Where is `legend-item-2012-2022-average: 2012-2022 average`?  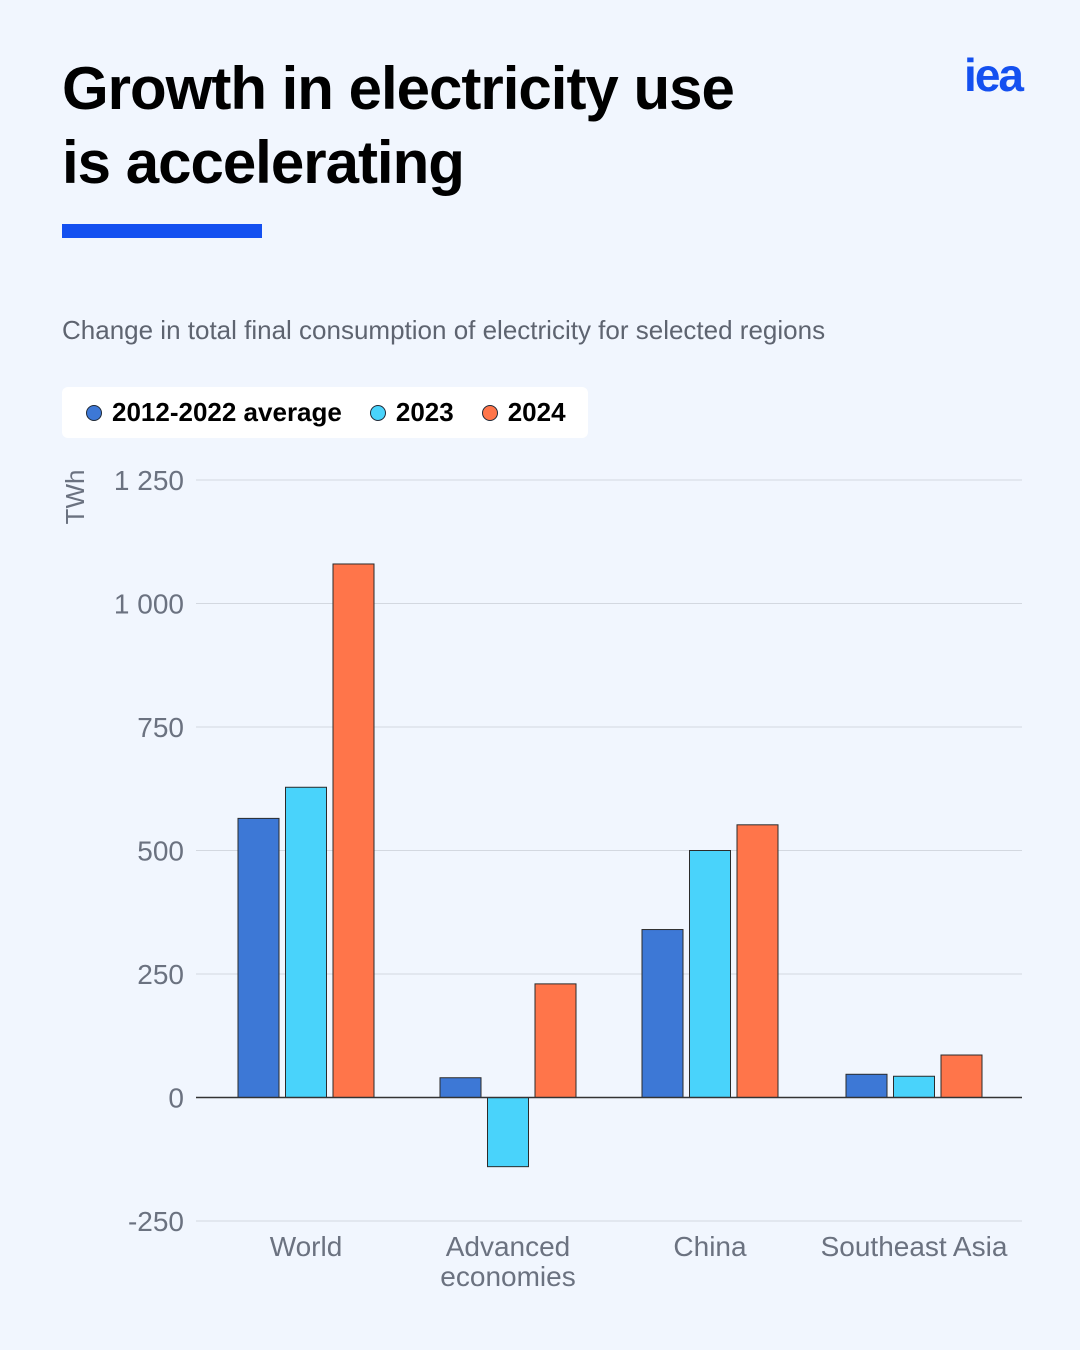
legend-item-2012-2022-average: 2012-2022 average is located at coordinates (214, 412).